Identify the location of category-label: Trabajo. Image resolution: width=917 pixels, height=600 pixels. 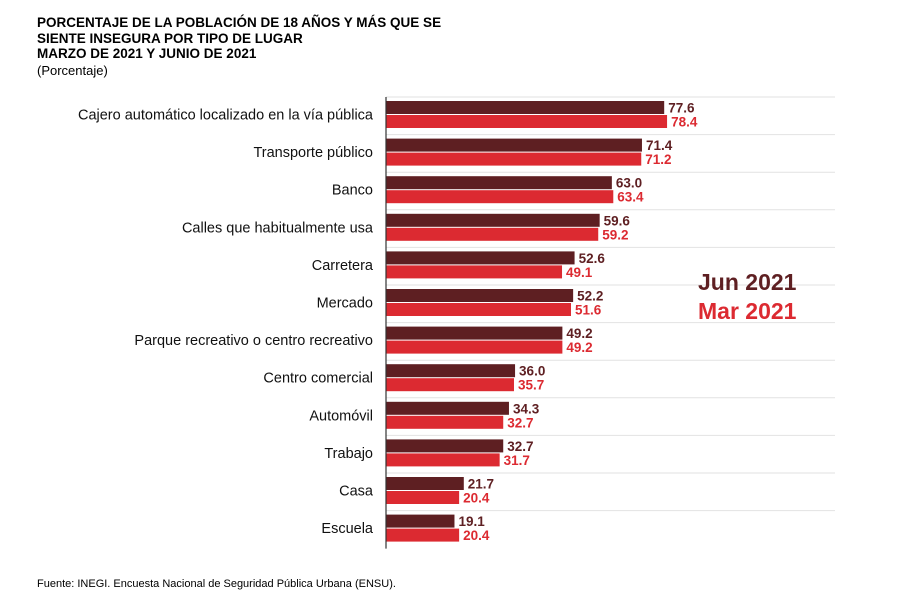
(348, 454).